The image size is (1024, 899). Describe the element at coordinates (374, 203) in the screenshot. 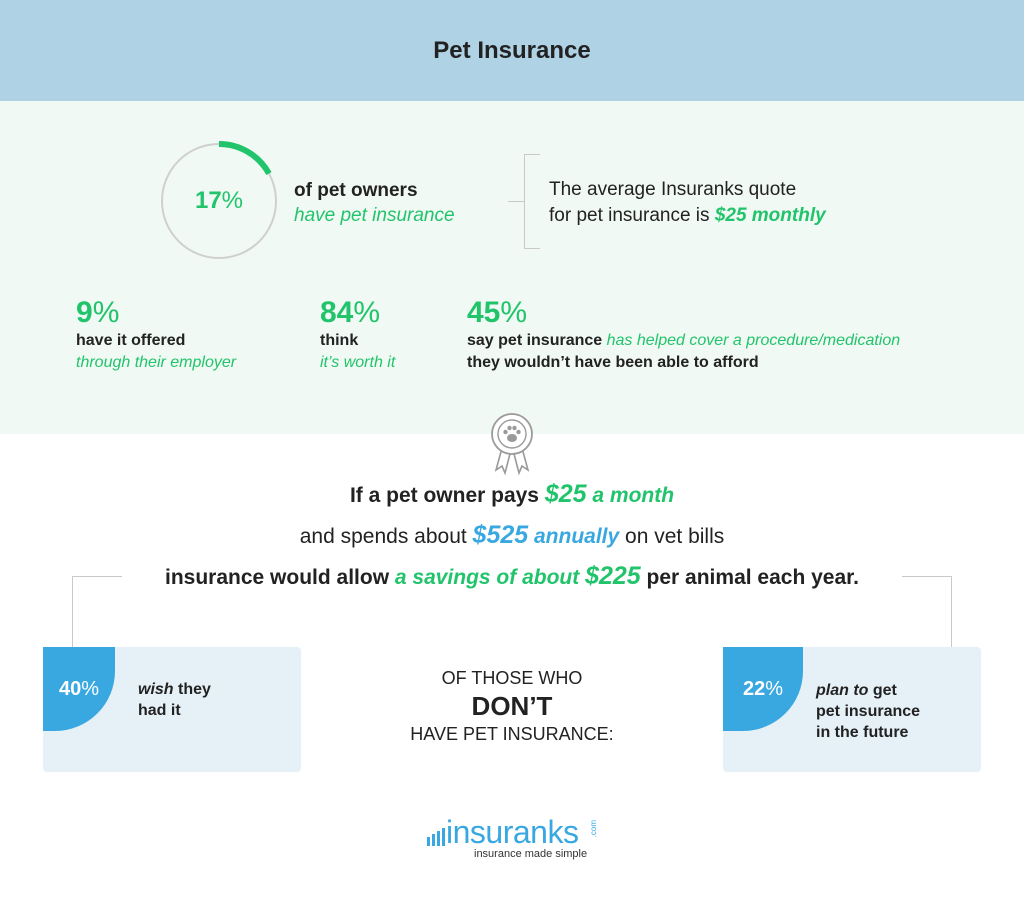

I see `owners-text: of pet owners have pet insurance` at that location.